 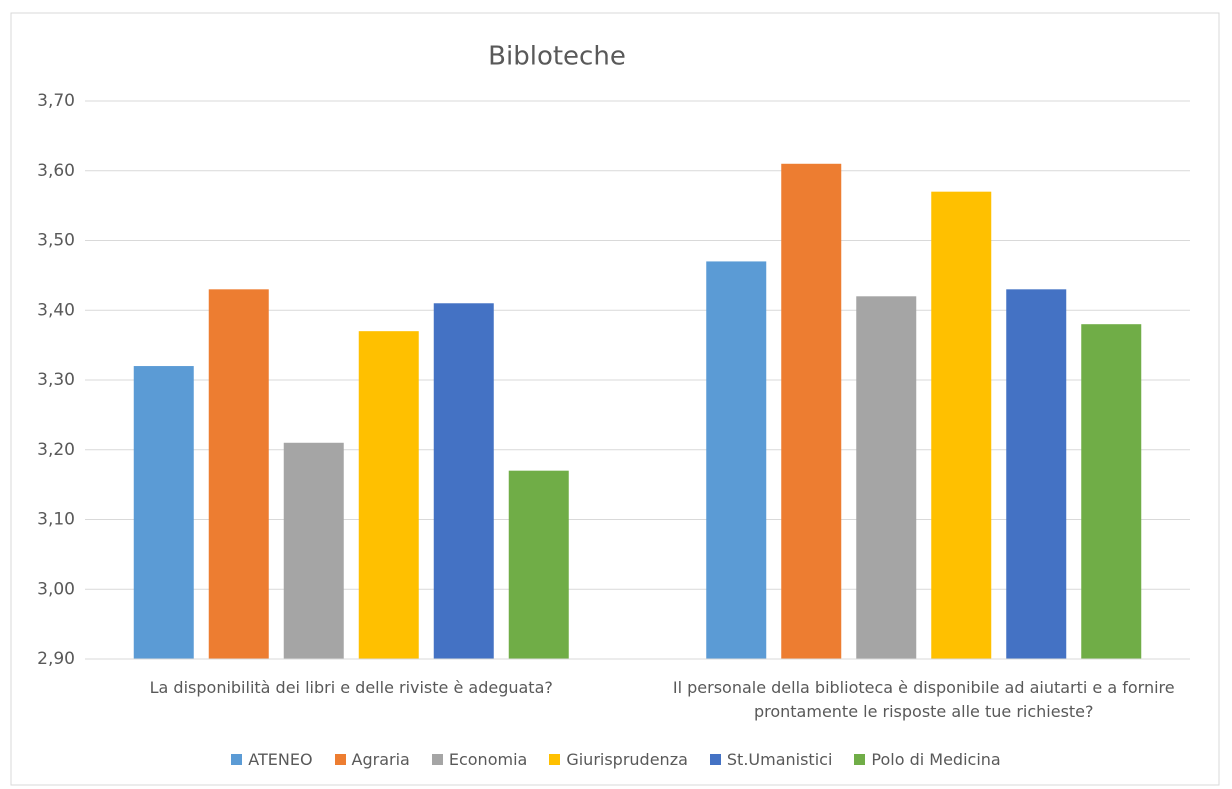 I want to click on legend-item: Polo di Medicina, so click(x=927, y=759).